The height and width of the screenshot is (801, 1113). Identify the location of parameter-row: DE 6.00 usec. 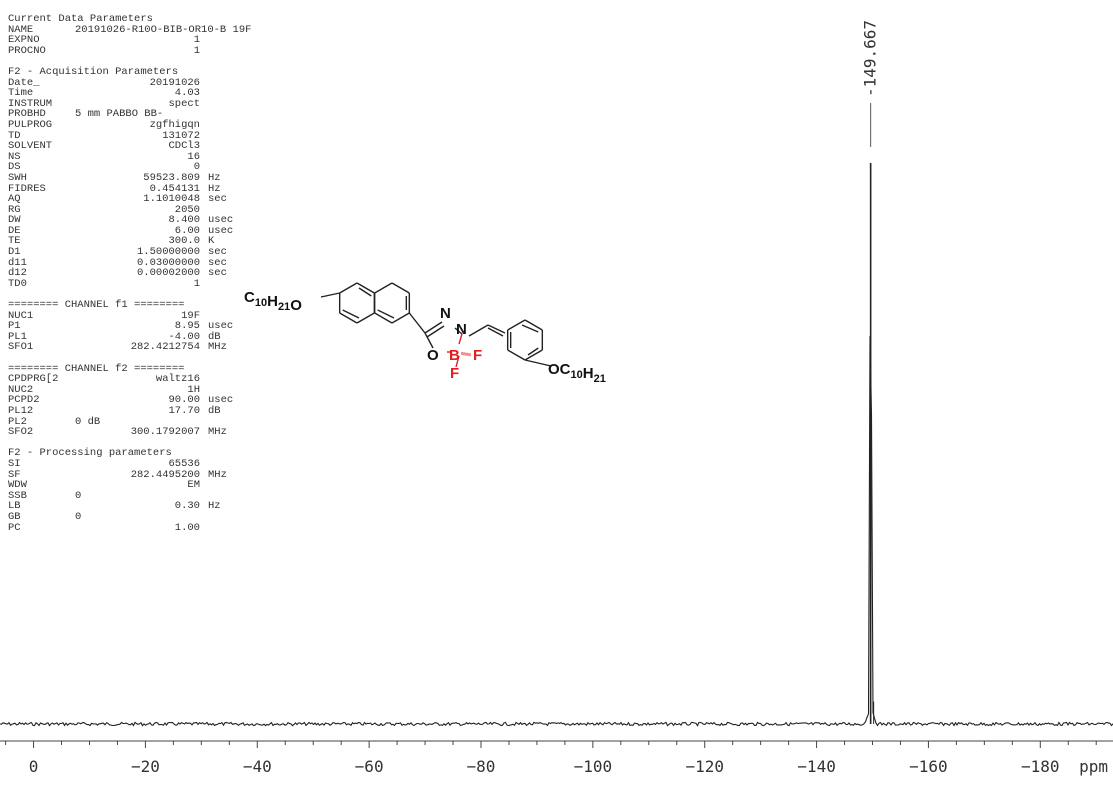
(120, 230).